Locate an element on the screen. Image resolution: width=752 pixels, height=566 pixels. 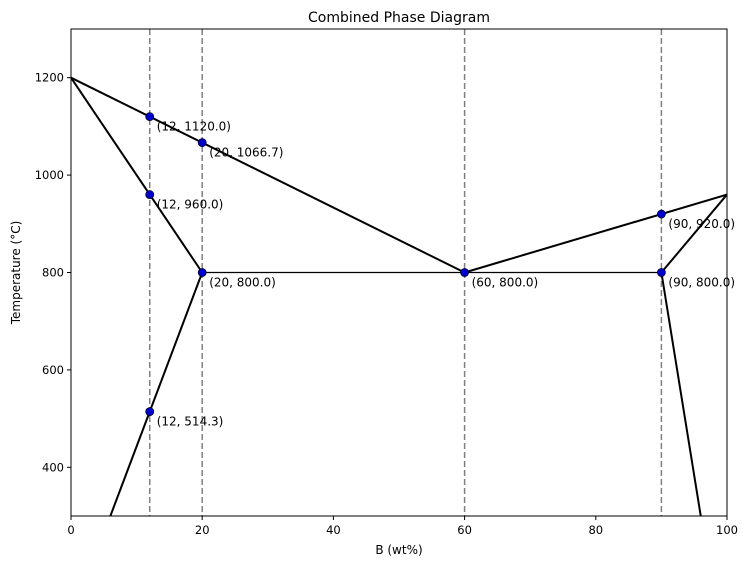
chart-title: Combined Phase Diagram is located at coordinates (399, 18).